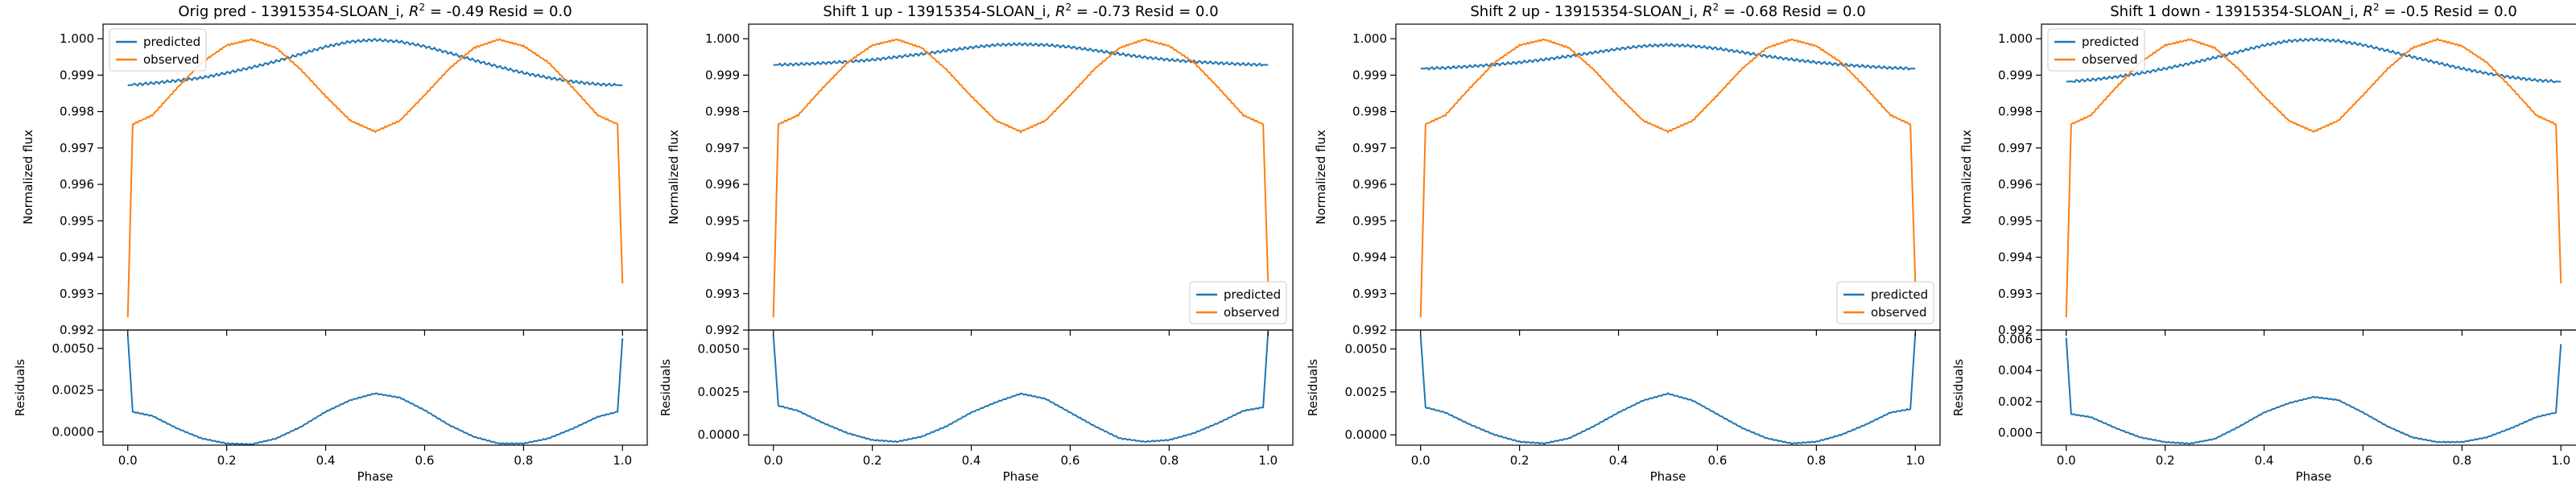 The width and height of the screenshot is (2576, 483). What do you see at coordinates (1112, 11) in the screenshot?
I see `r2-value: -0.73` at bounding box center [1112, 11].